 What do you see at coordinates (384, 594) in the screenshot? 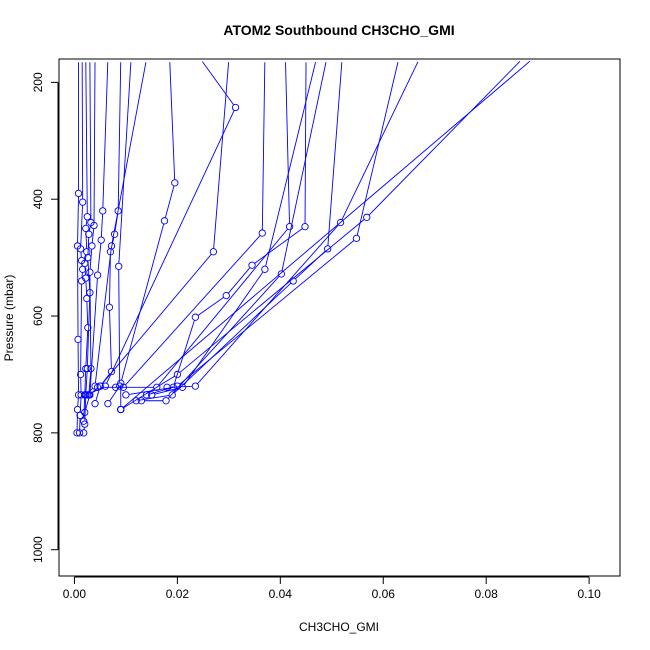
I see `x-tick-label: 0.06` at bounding box center [384, 594].